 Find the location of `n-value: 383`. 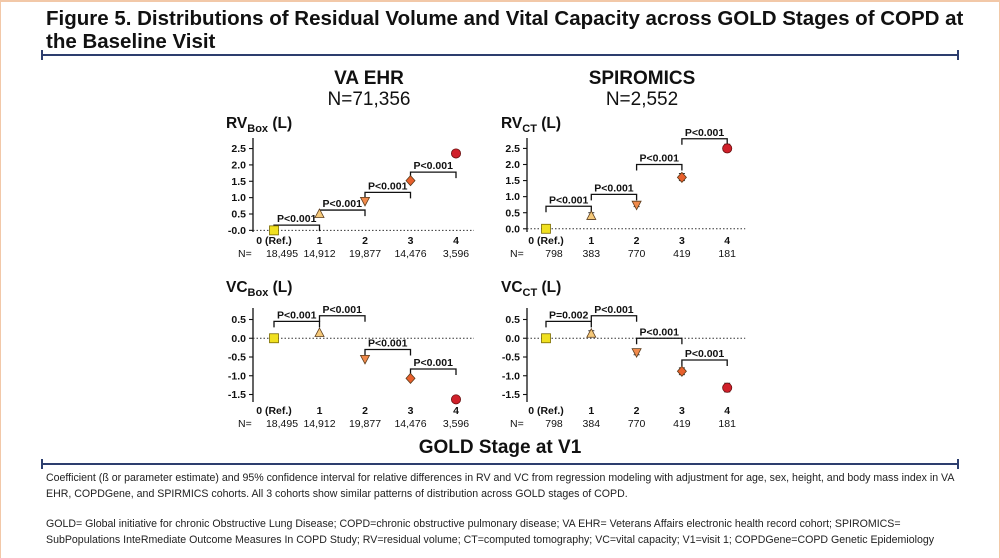

n-value: 383 is located at coordinates (592, 254).